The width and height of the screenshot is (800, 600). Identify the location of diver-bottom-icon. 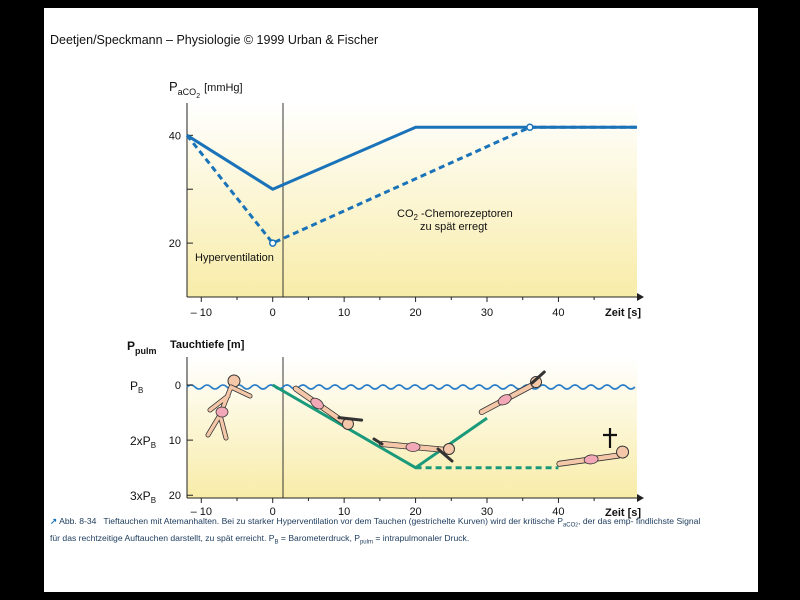
(413, 450).